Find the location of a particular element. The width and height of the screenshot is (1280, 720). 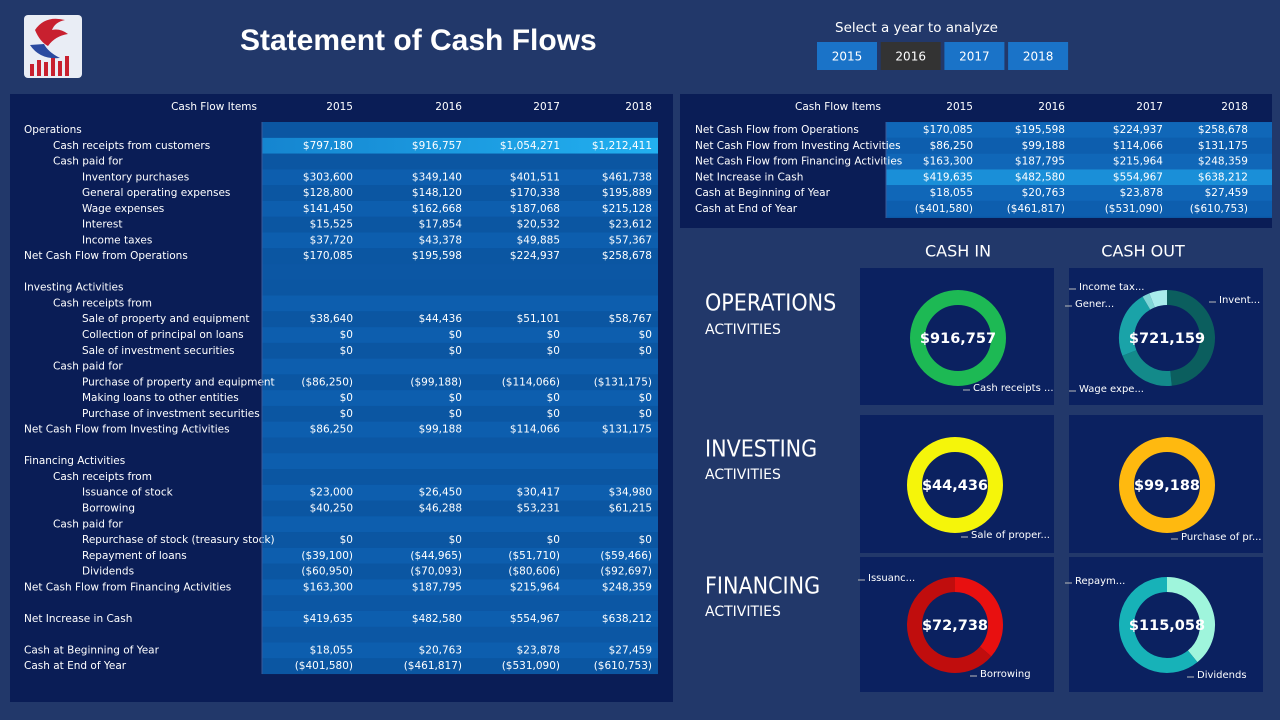

cell: ($99,188) is located at coordinates (436, 382).